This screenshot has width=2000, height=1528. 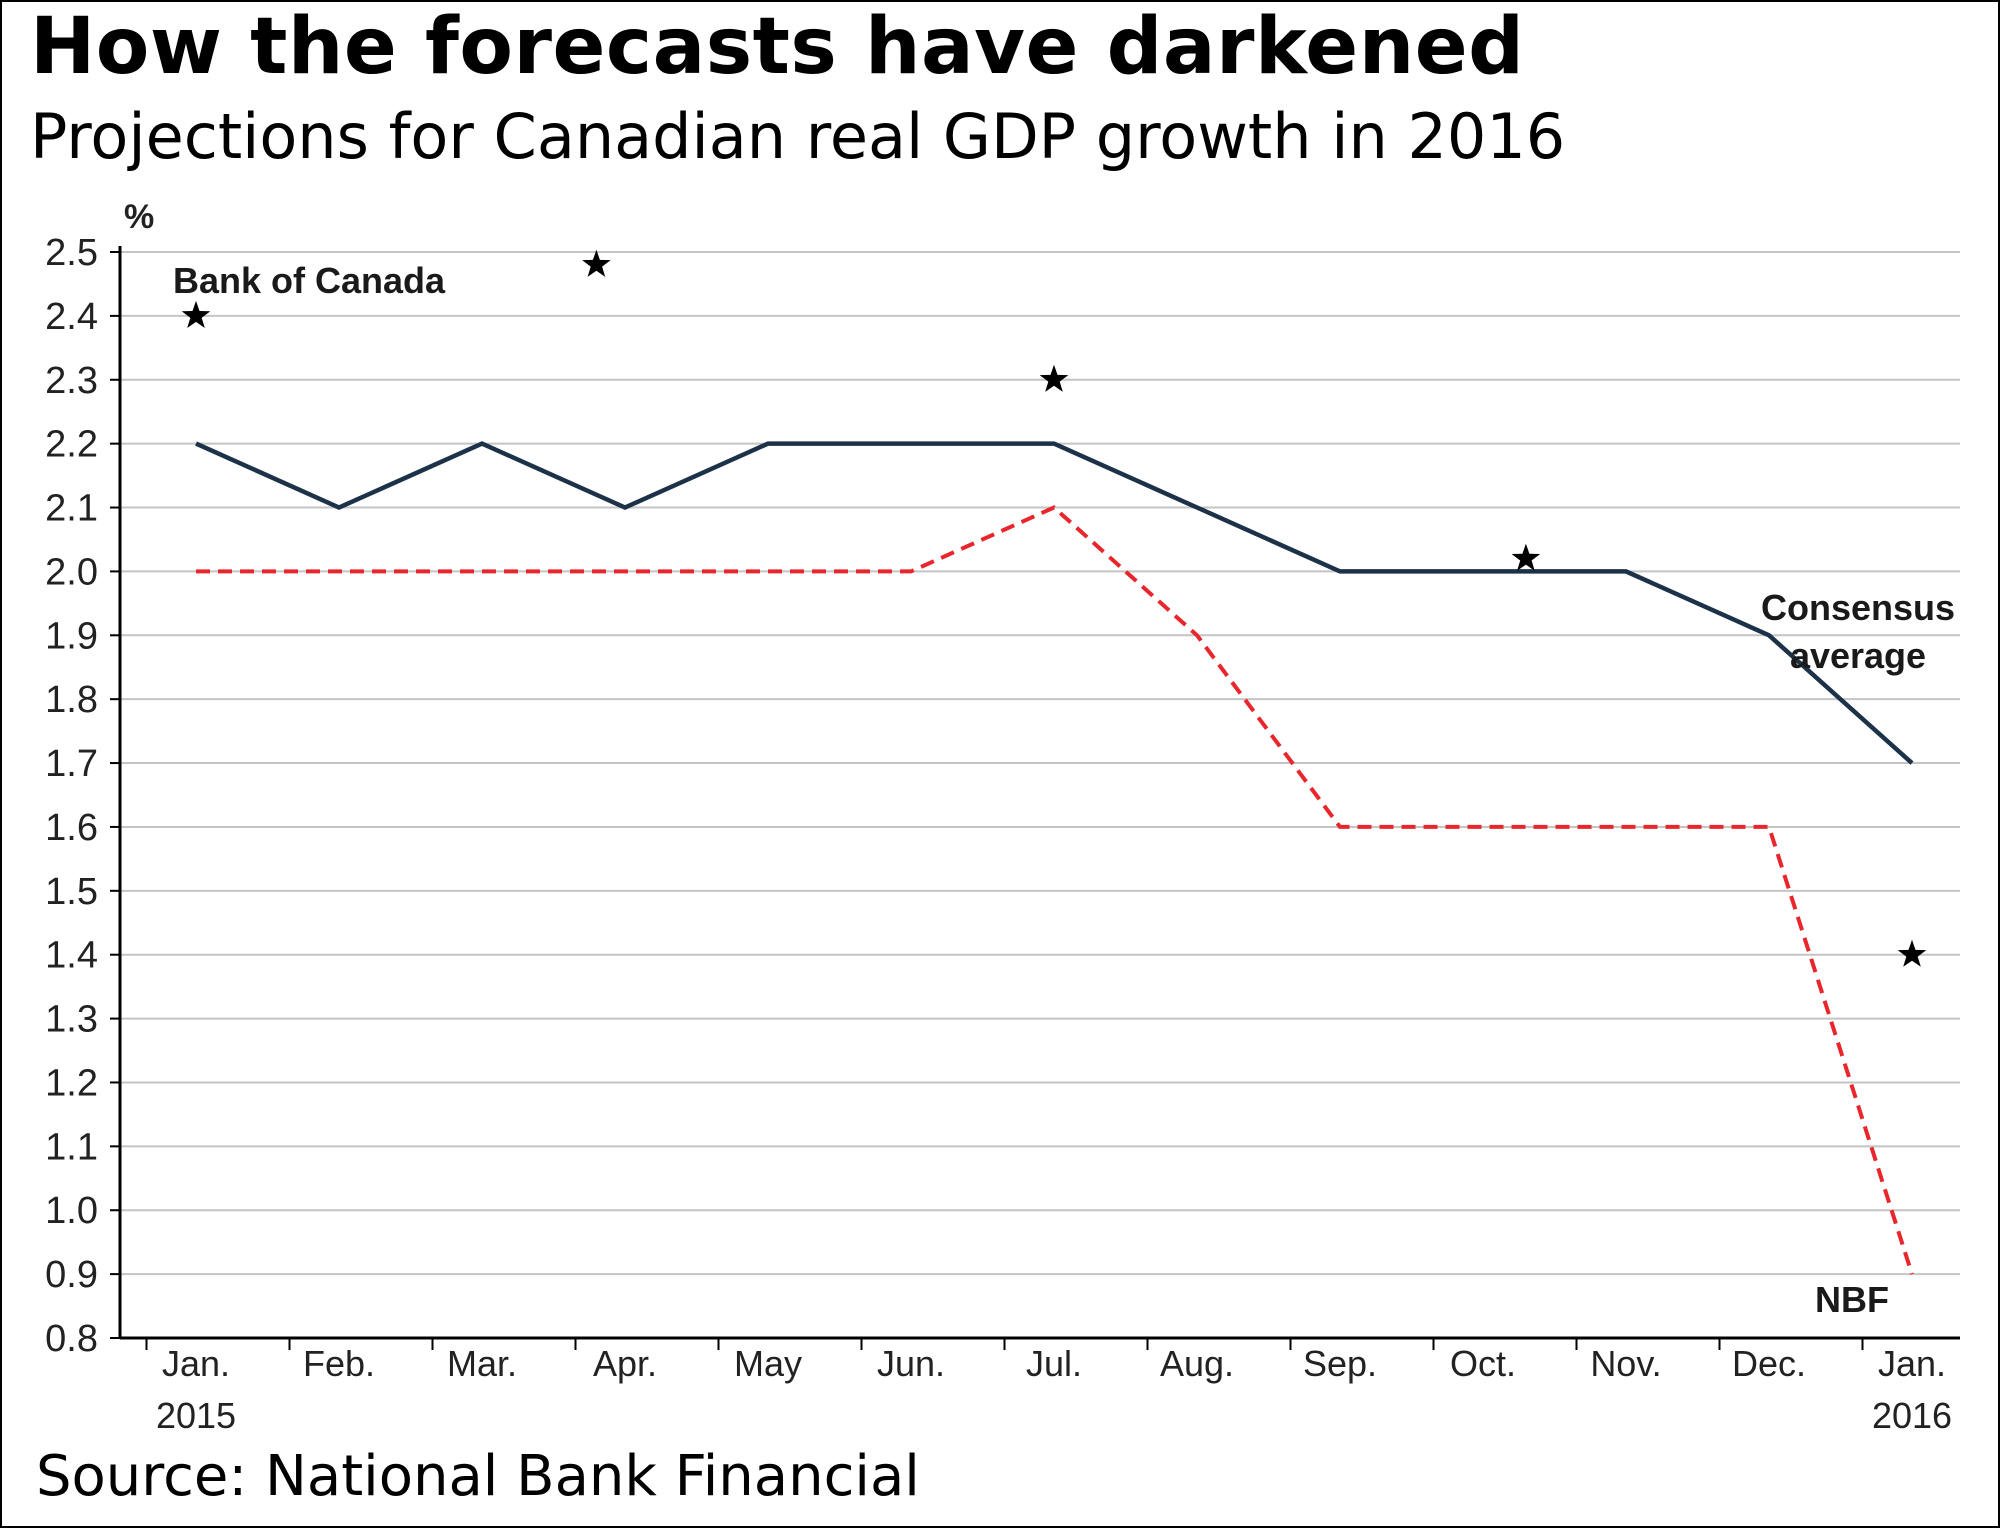 What do you see at coordinates (1858, 607) in the screenshot?
I see `consensus-average-label: Consensus` at bounding box center [1858, 607].